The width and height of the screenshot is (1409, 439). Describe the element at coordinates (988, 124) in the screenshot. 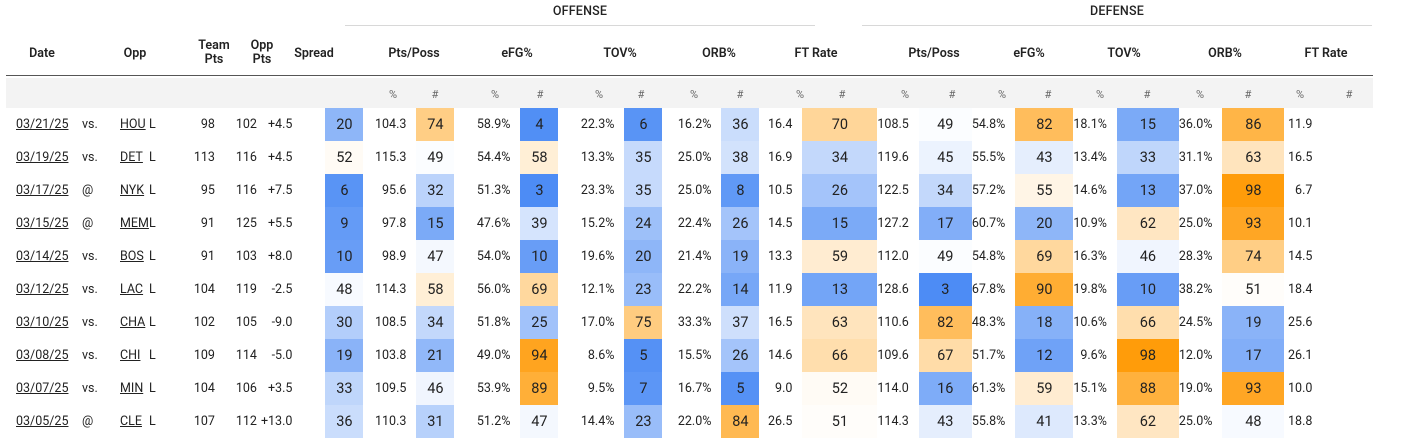

I see `def-efg-value: 54.8%` at that location.